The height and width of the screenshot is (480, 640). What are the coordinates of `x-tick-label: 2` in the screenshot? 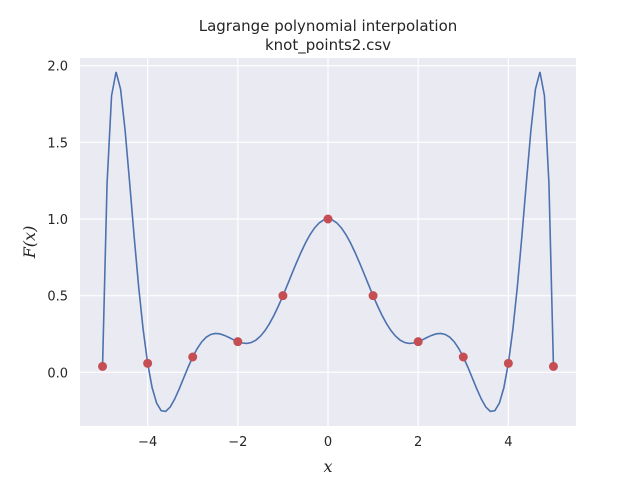 It's located at (418, 442).